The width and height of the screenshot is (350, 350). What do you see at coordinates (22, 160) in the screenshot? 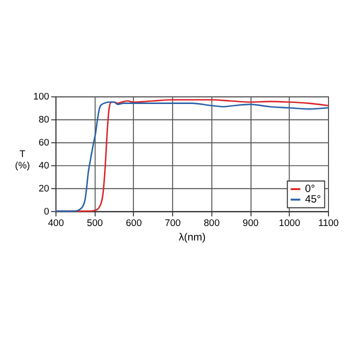
I see `y-axis-title: T (%)` at bounding box center [22, 160].